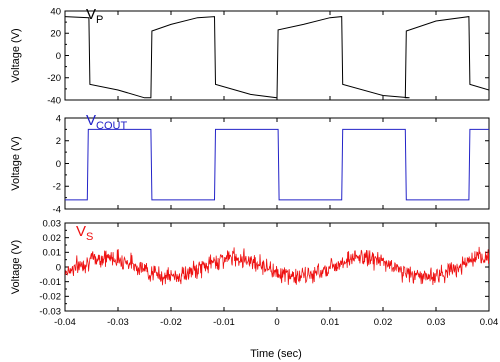  I want to click on signal-label: VP, so click(94, 16).